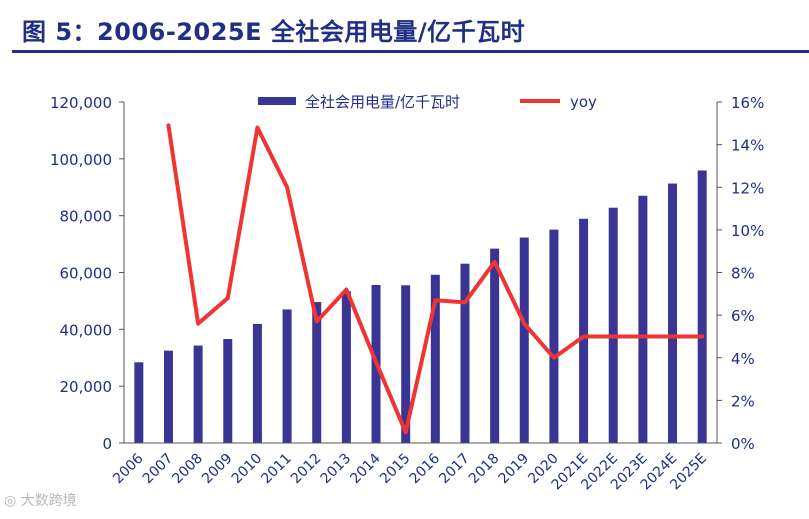 Image resolution: width=809 pixels, height=519 pixels. What do you see at coordinates (743, 359) in the screenshot?
I see `right-tick-label: 4%` at bounding box center [743, 359].